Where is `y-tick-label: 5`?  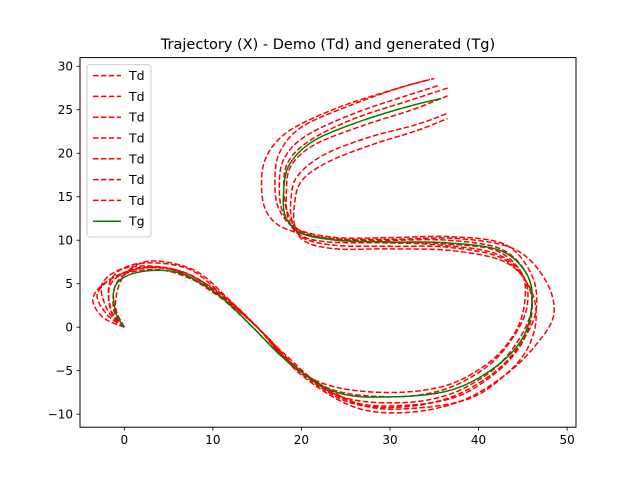 y-tick-label: 5 is located at coordinates (69, 284).